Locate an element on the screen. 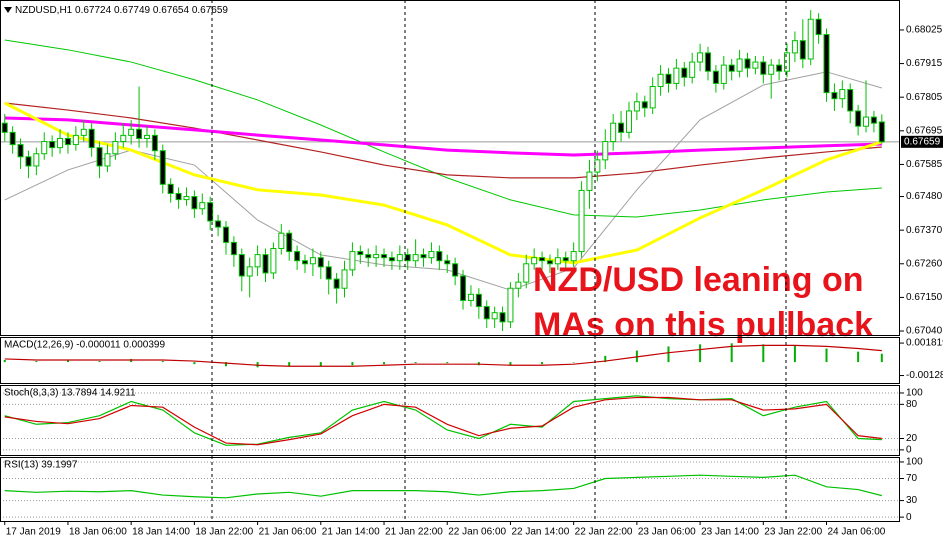  y-tick-label: 0.67370 is located at coordinates (924, 230).